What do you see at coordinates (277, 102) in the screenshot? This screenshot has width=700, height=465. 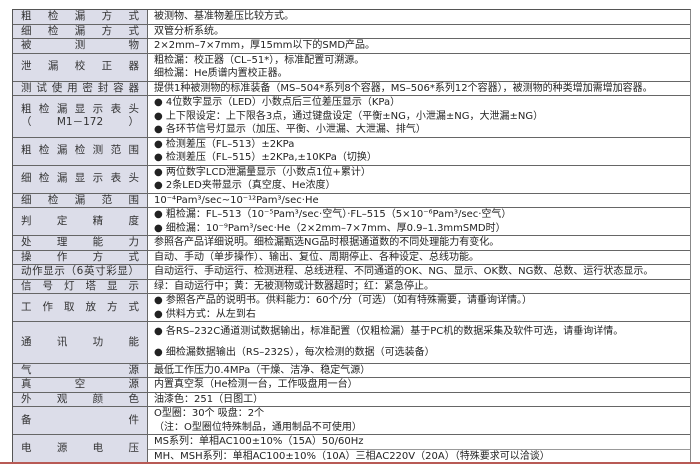 I see `spec-value-line: ● 4位数字显示（LED）小数点后三位差压显示（KPa）` at bounding box center [277, 102].